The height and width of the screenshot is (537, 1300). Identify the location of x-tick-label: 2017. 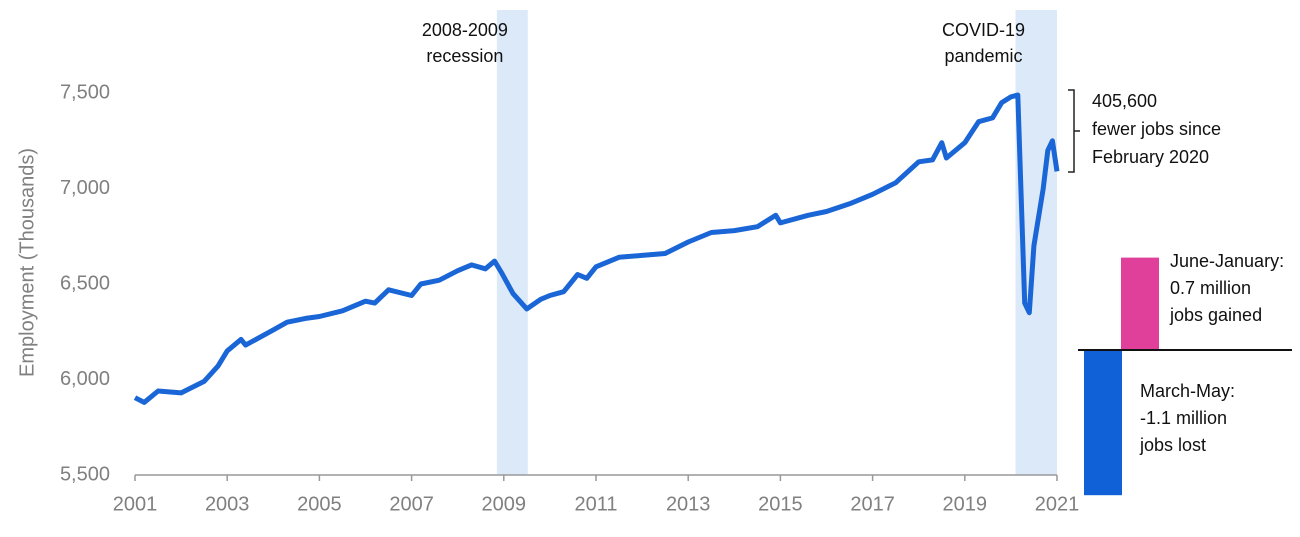
(872, 504).